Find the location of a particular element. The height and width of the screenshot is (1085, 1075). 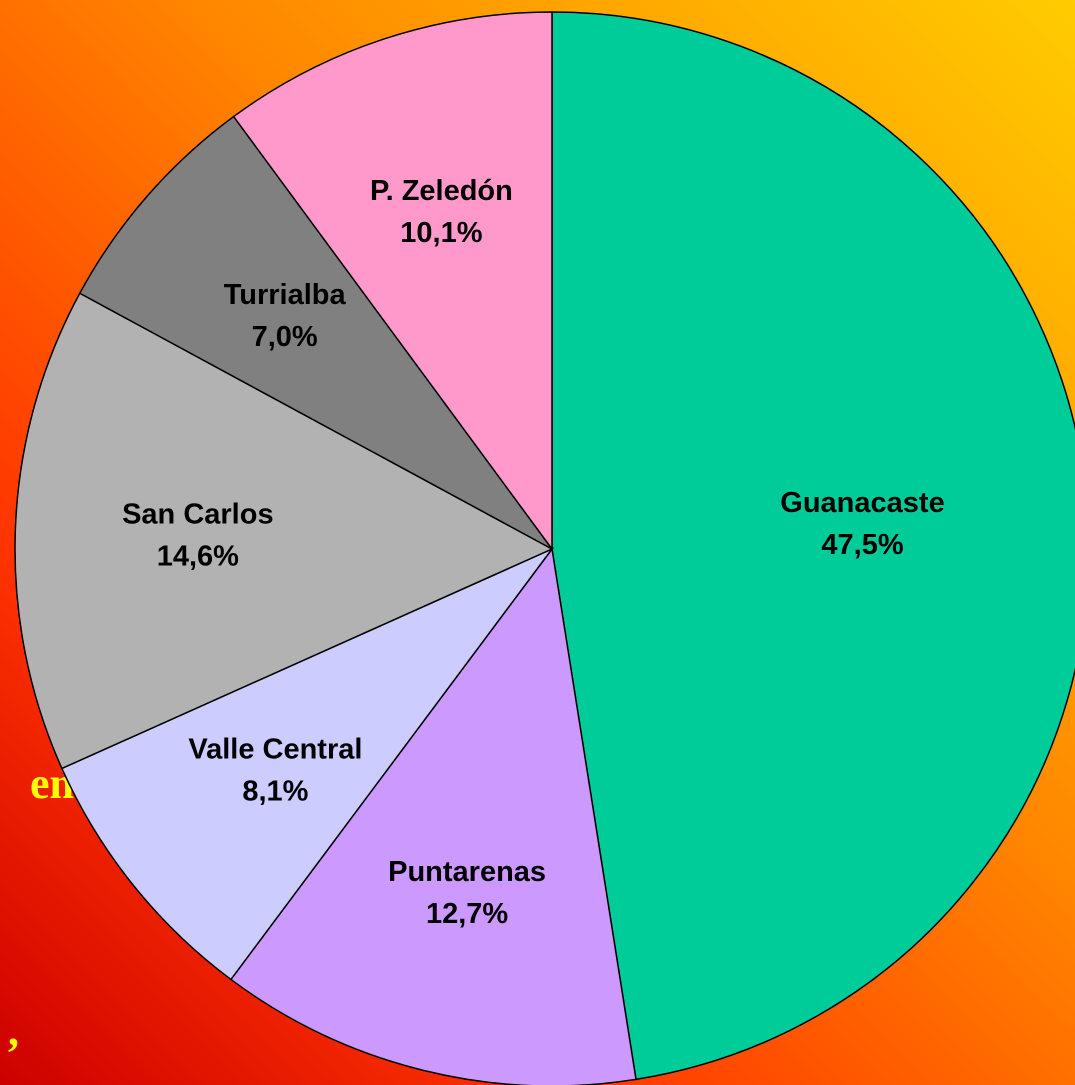

slice-value-label: 8,1% is located at coordinates (275, 791).